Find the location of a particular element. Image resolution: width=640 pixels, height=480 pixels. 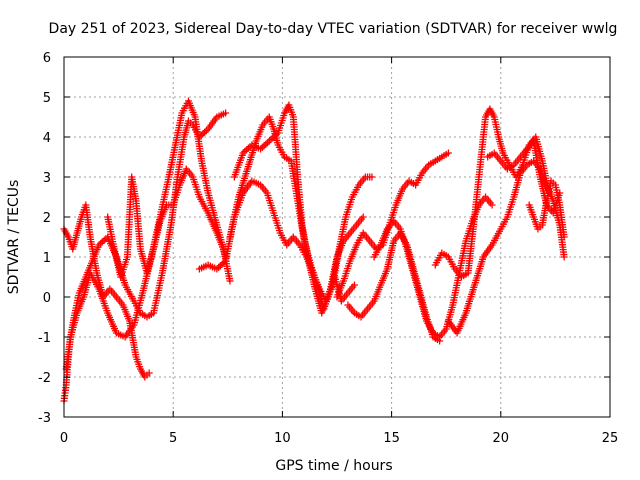

y-tick-label: -2 is located at coordinates (44, 378).